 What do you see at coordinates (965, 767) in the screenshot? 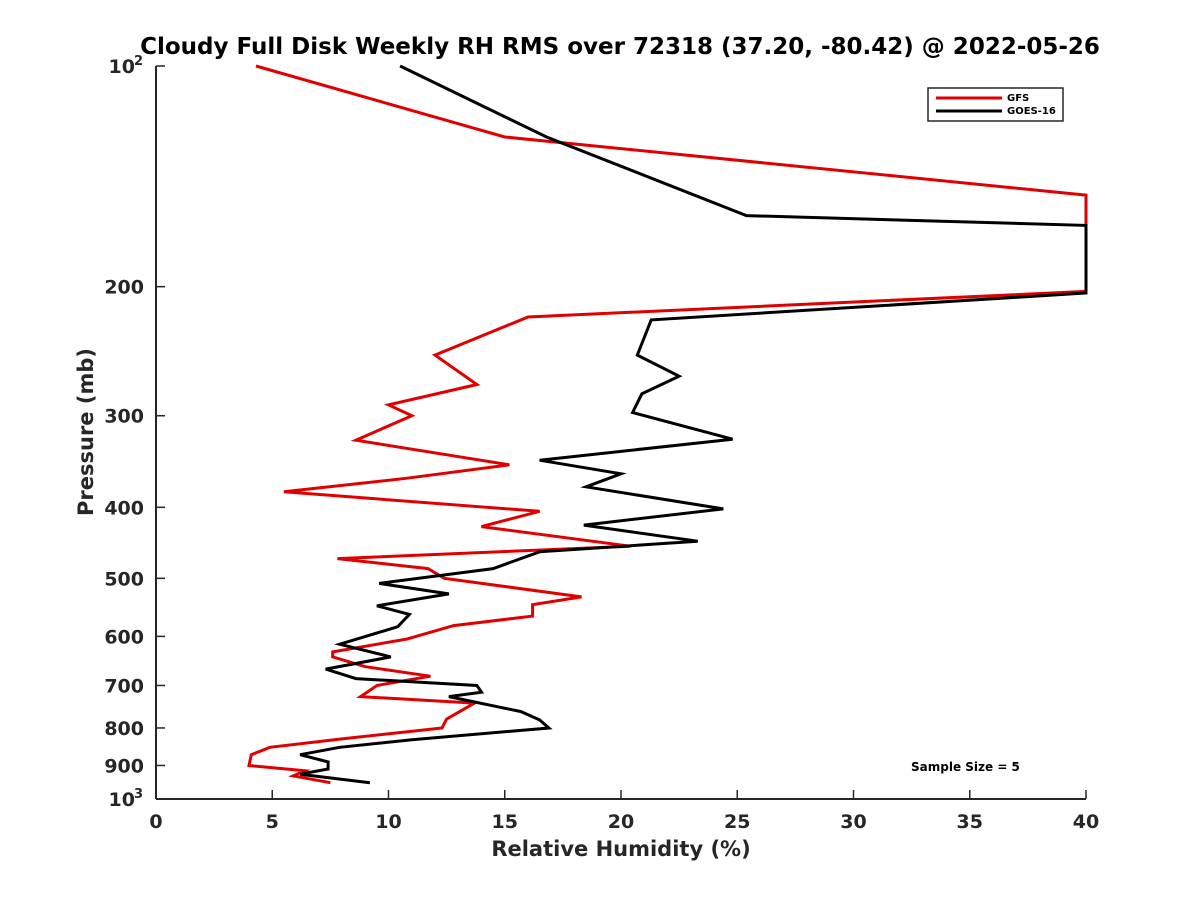
I see `sample-size-annotation: Sample Size = 5` at bounding box center [965, 767].